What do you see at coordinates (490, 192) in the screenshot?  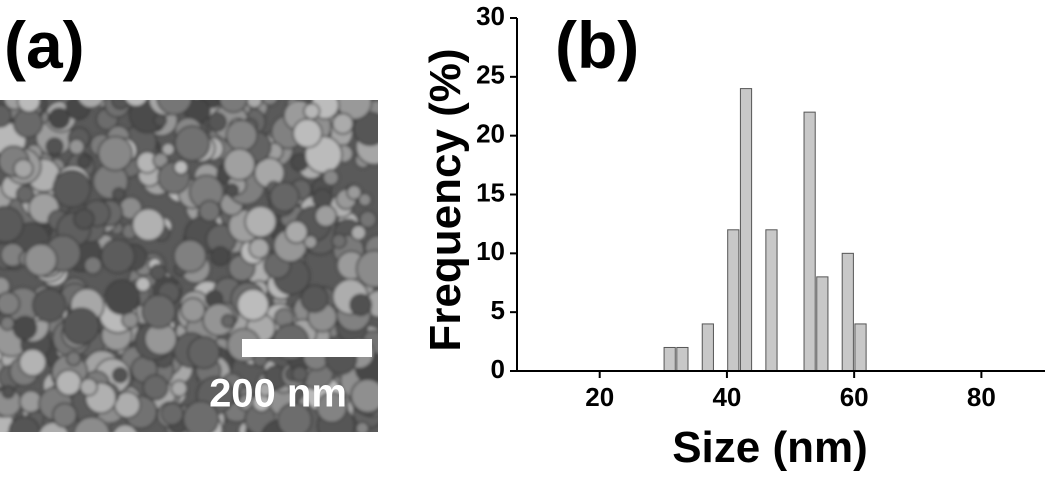 I see `y-tick-label: 15` at bounding box center [490, 192].